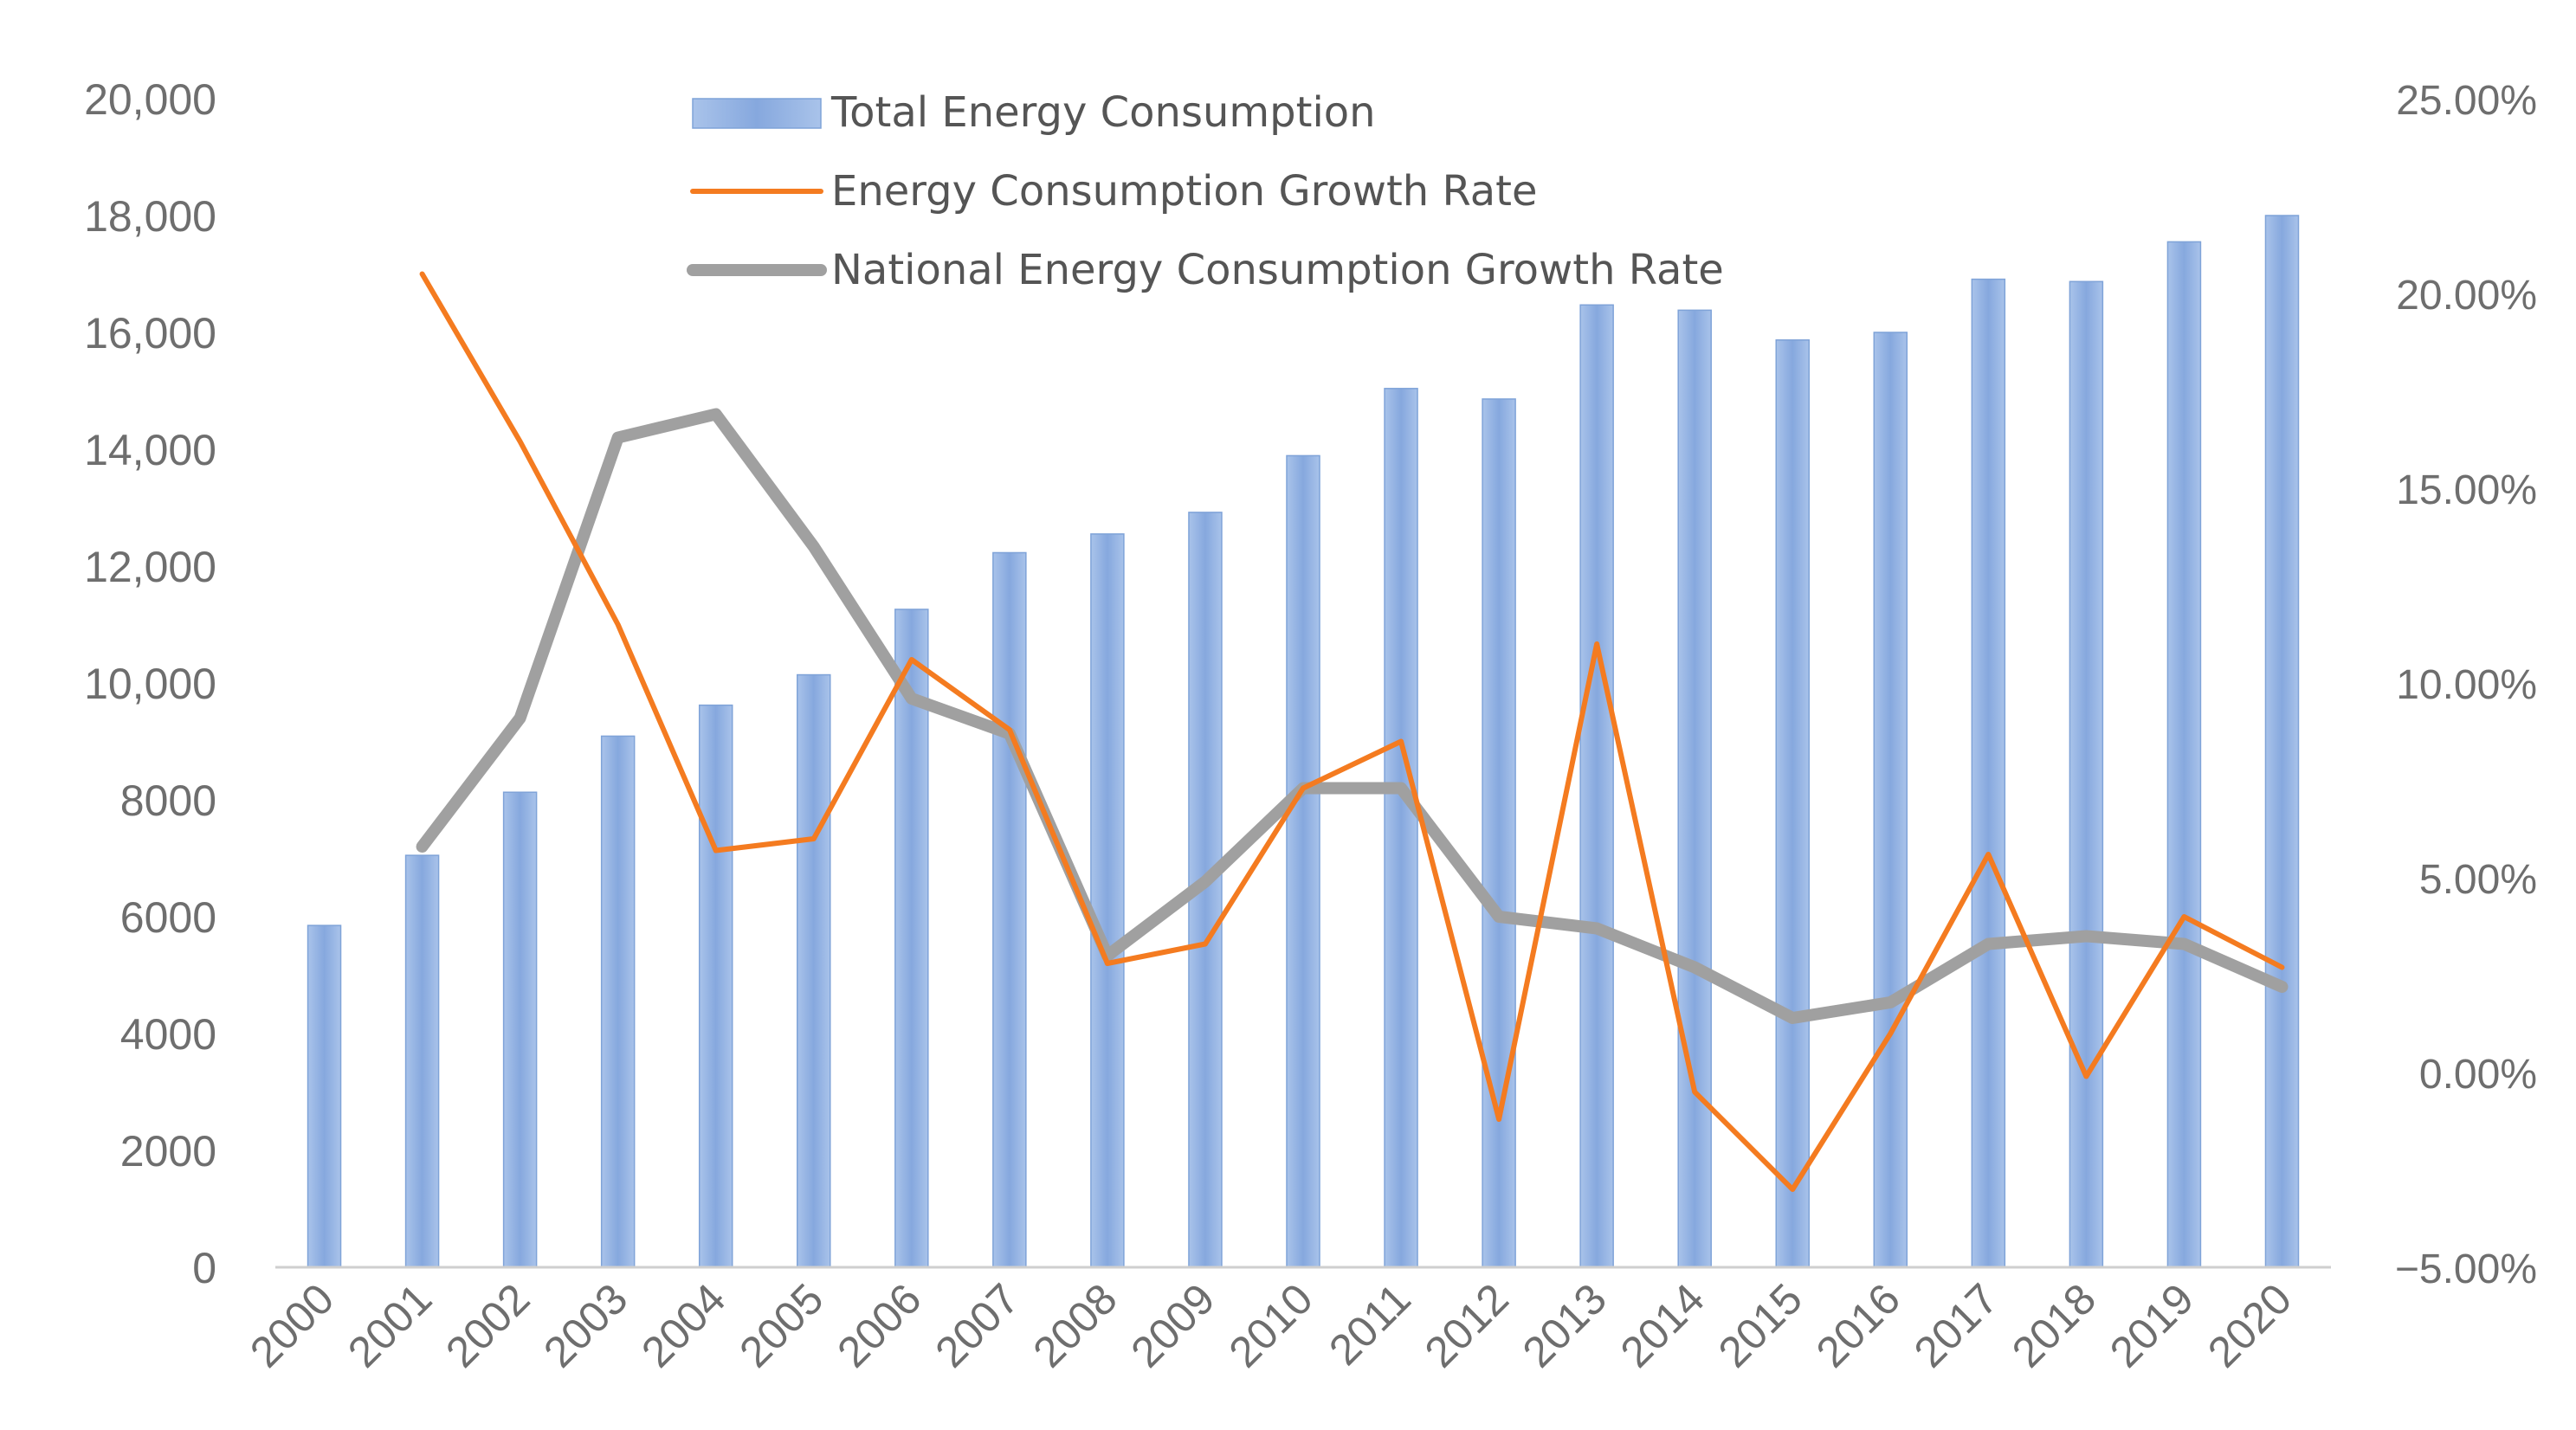 This screenshot has height=1430, width=2576. I want to click on x-tick-label: 2018, so click(2054, 1325).